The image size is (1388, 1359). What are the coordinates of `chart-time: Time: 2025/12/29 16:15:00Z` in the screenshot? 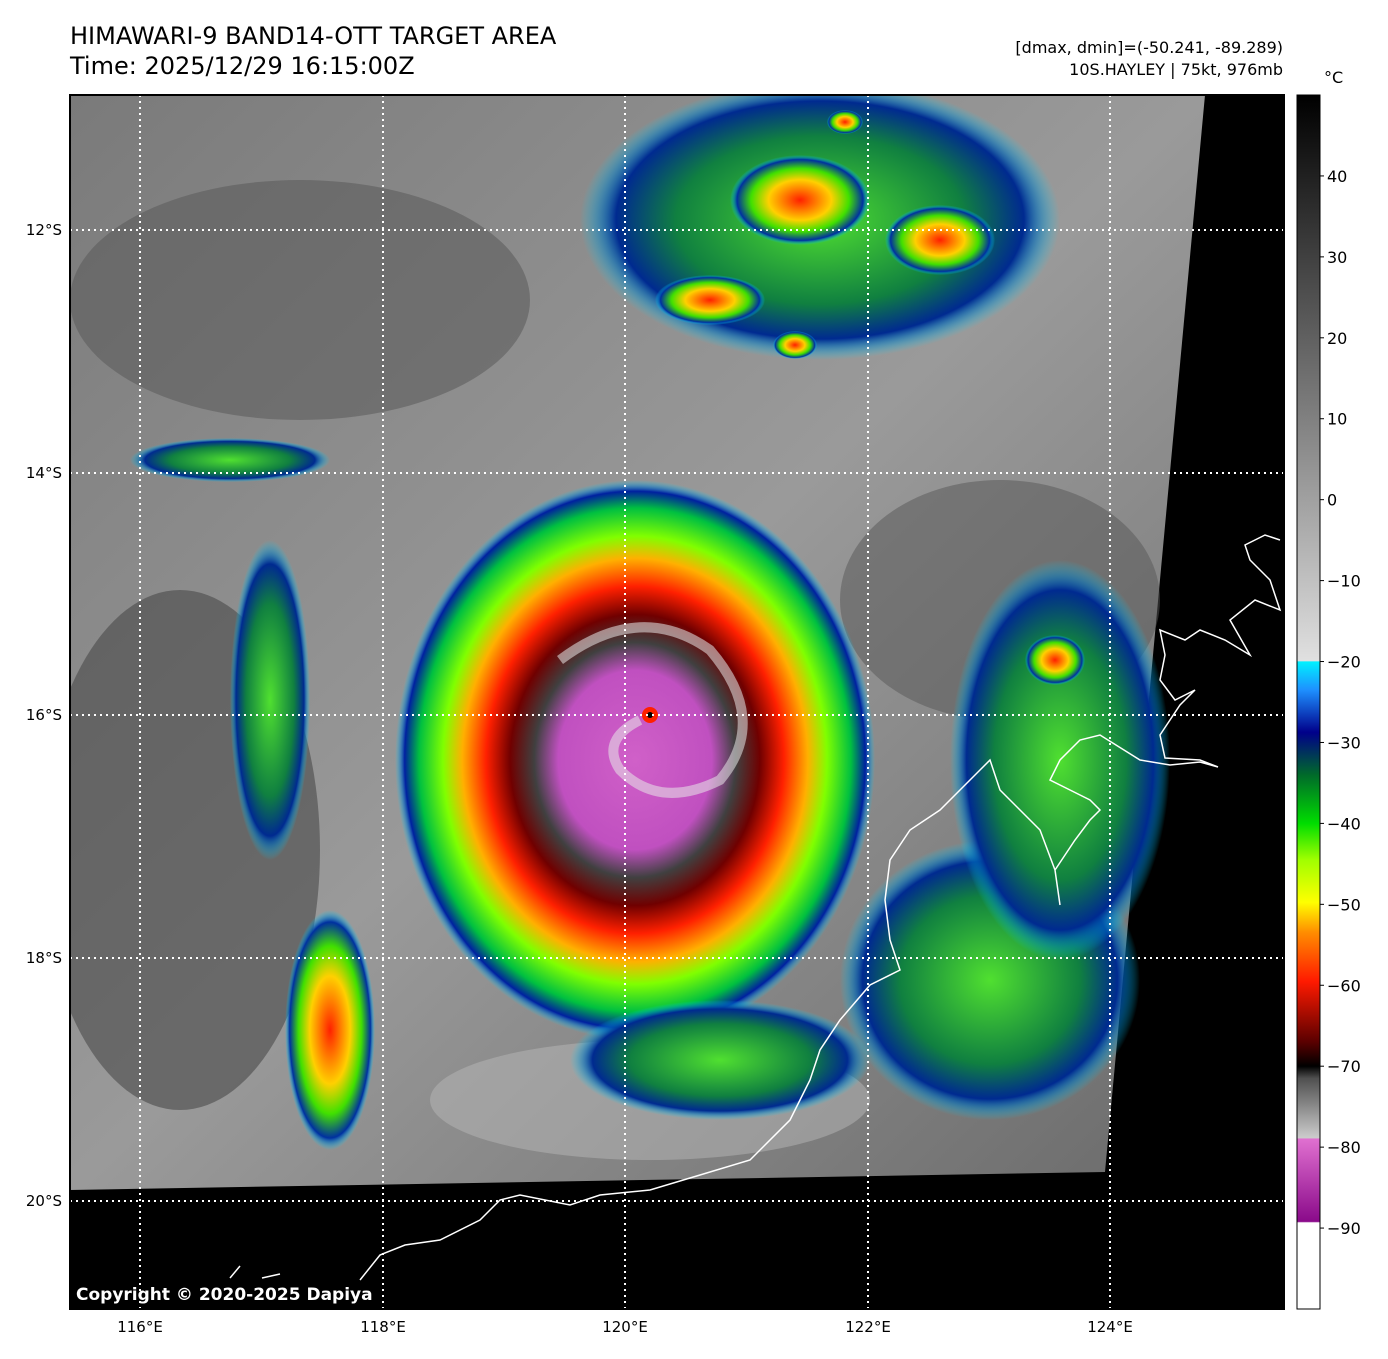 It's located at (242, 66).